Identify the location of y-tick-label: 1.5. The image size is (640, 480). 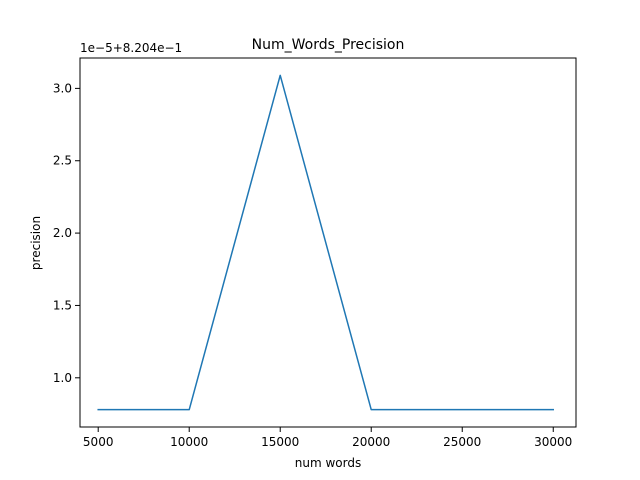
(62, 305).